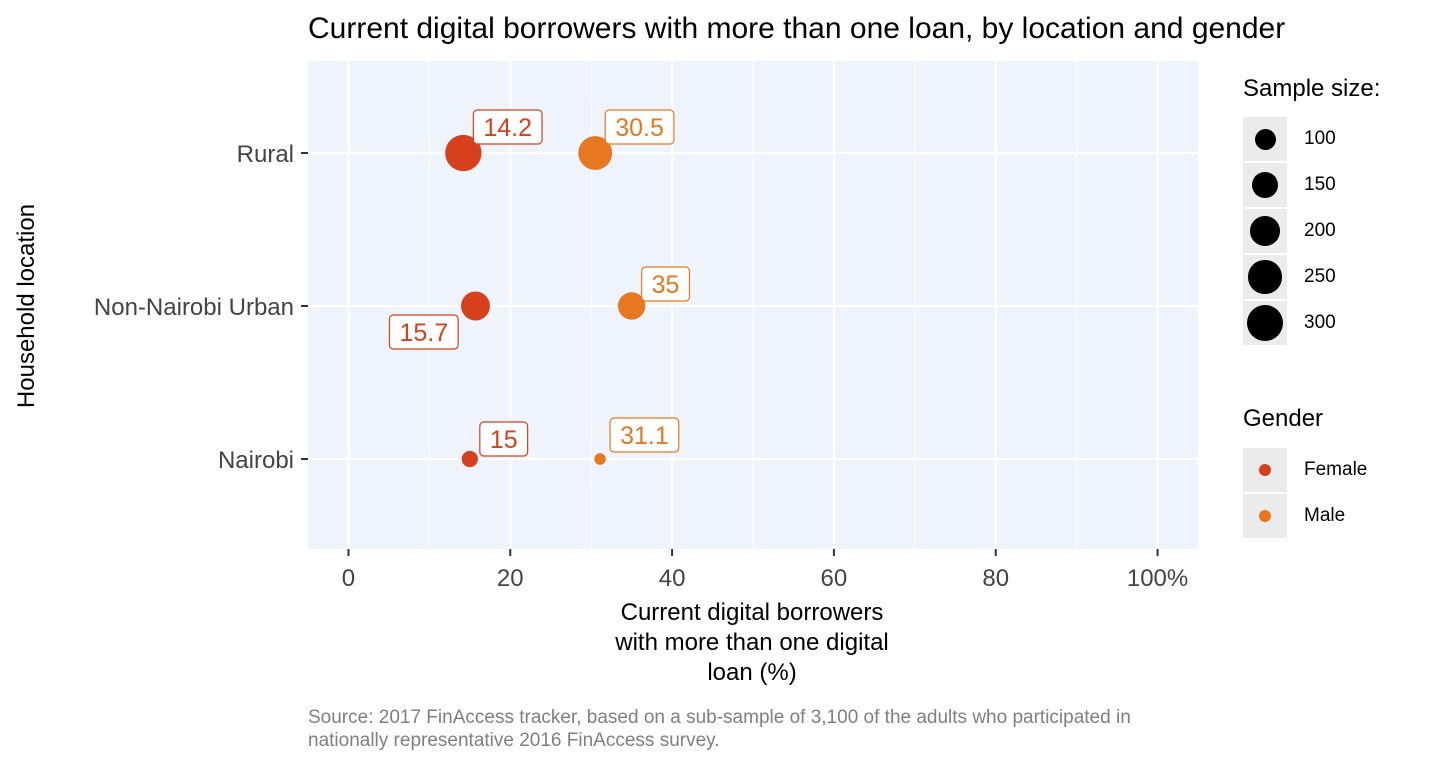  I want to click on data-label: 14.2, so click(507, 127).